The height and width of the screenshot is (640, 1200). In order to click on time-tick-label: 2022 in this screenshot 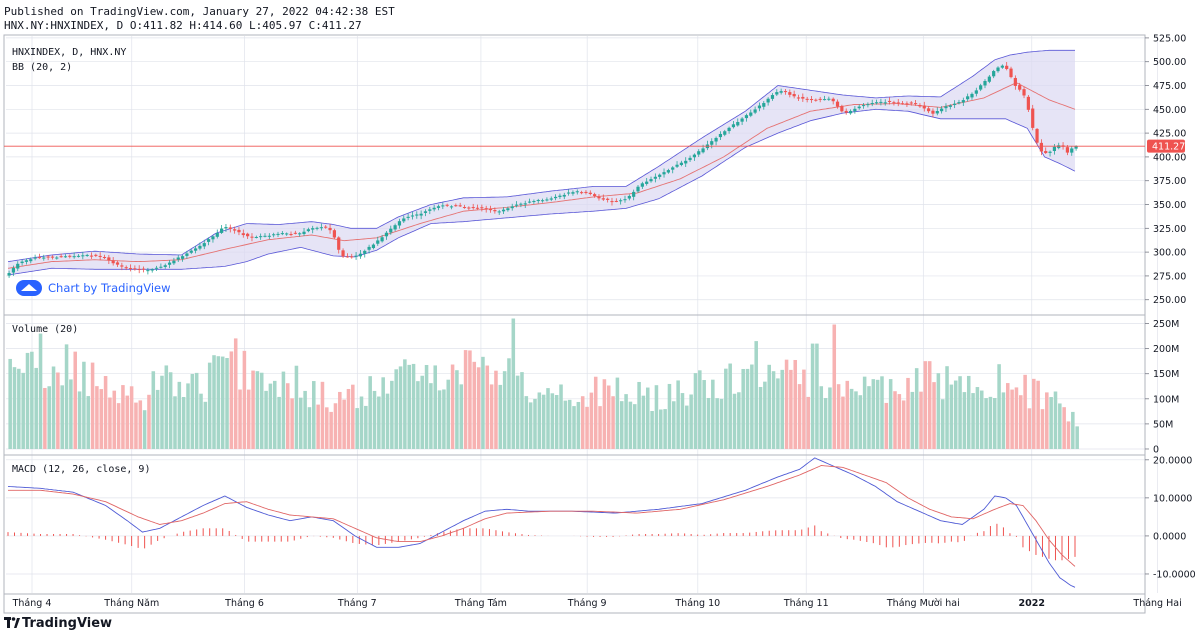, I will do `click(1032, 603)`.